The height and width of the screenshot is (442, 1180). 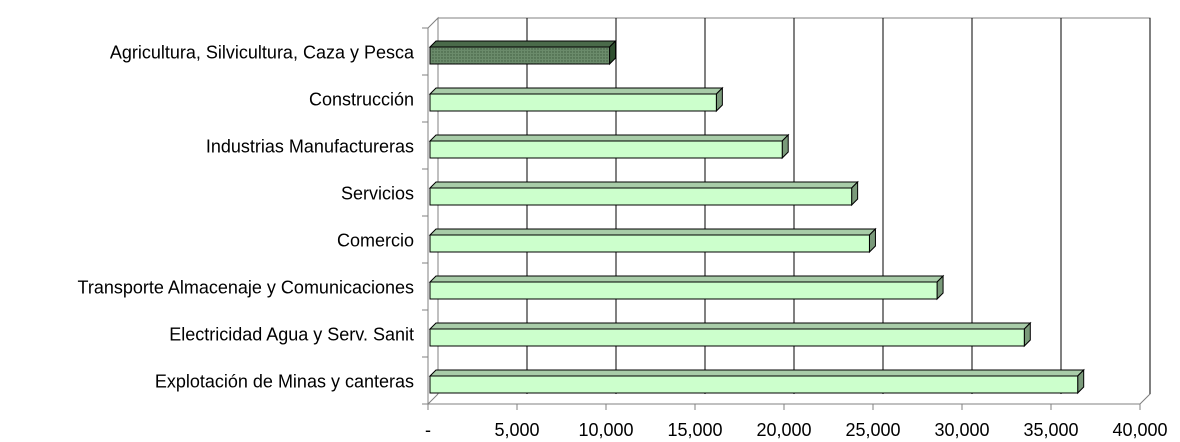 I want to click on x-tick-label: 35,000, so click(x=1050, y=430).